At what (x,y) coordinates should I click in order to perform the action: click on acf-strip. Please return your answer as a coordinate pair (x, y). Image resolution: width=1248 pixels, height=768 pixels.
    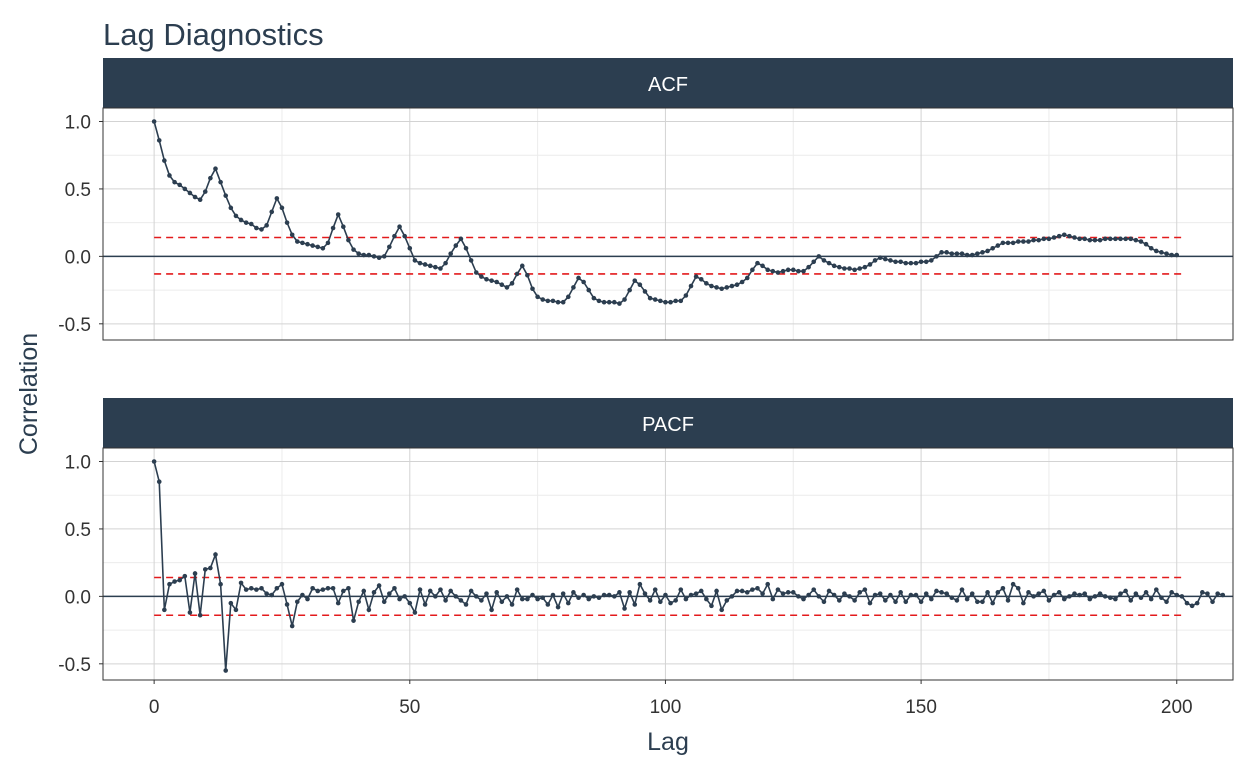
    Looking at the image, I should click on (668, 83).